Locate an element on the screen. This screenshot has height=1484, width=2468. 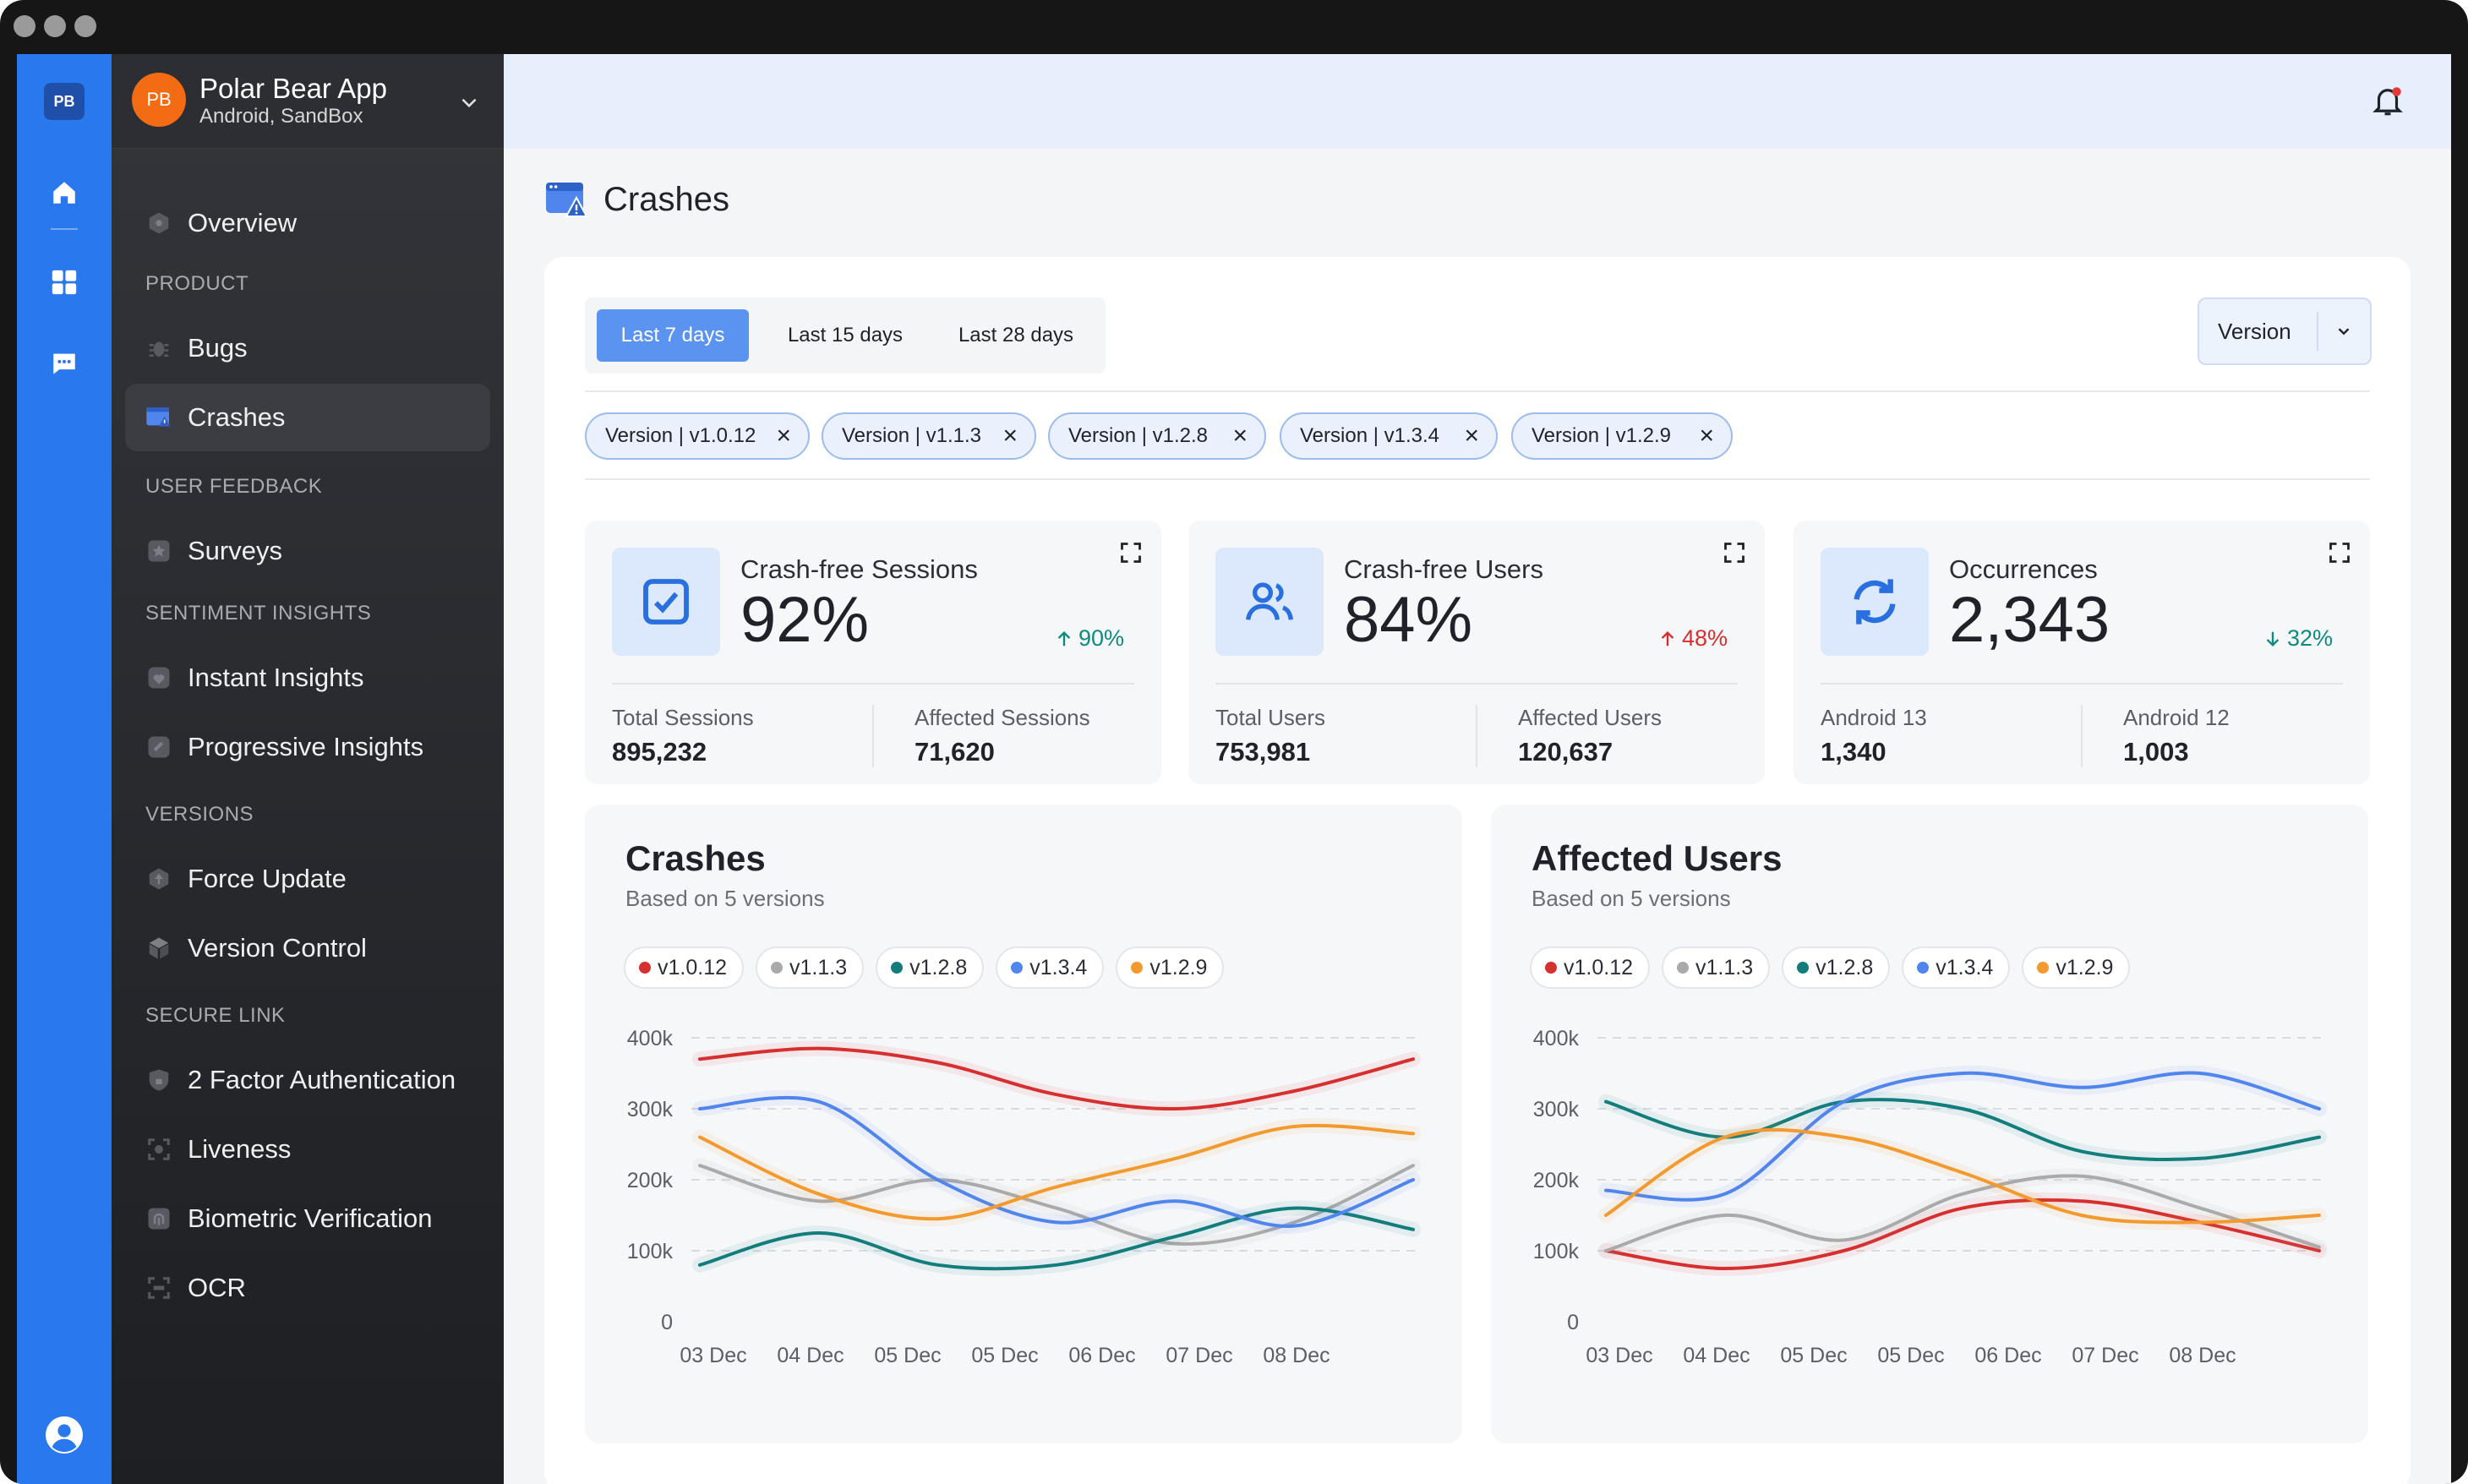
sidebar-section-product: PRODUCT is located at coordinates (197, 284).